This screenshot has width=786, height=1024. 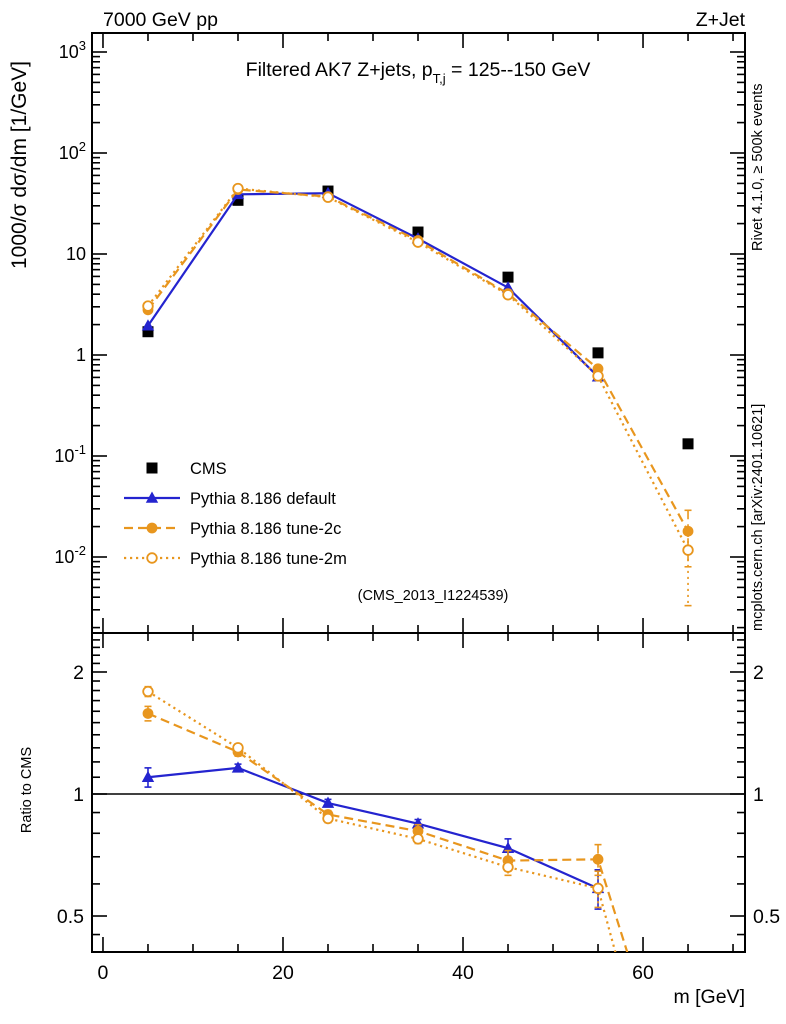 What do you see at coordinates (283, 973) in the screenshot?
I see `x-tick-label: 20` at bounding box center [283, 973].